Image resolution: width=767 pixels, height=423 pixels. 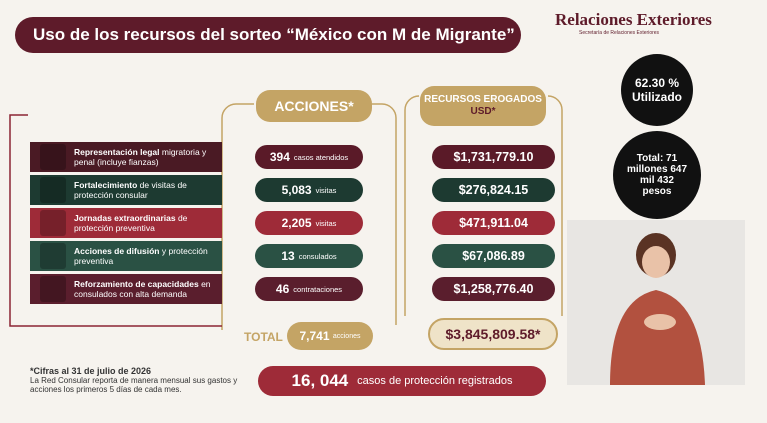 What do you see at coordinates (657, 175) in the screenshot?
I see `total-circle: Total: 71 millones 647 mil 432 pesos` at bounding box center [657, 175].